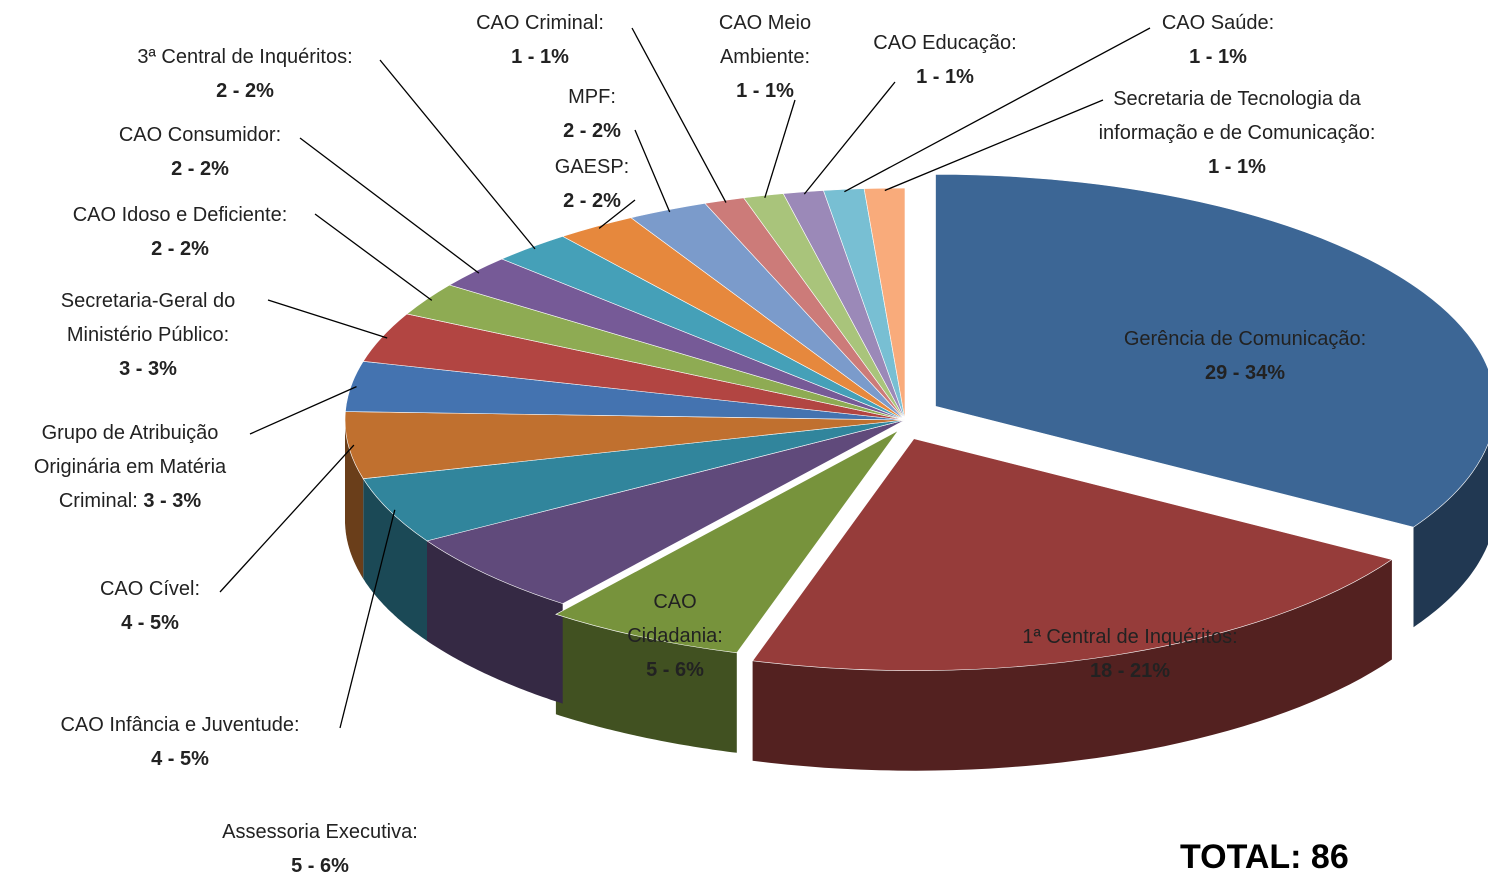 This screenshot has width=1488, height=883. What do you see at coordinates (675, 619) in the screenshot?
I see `category-label: CAO Cidadania:` at bounding box center [675, 619].